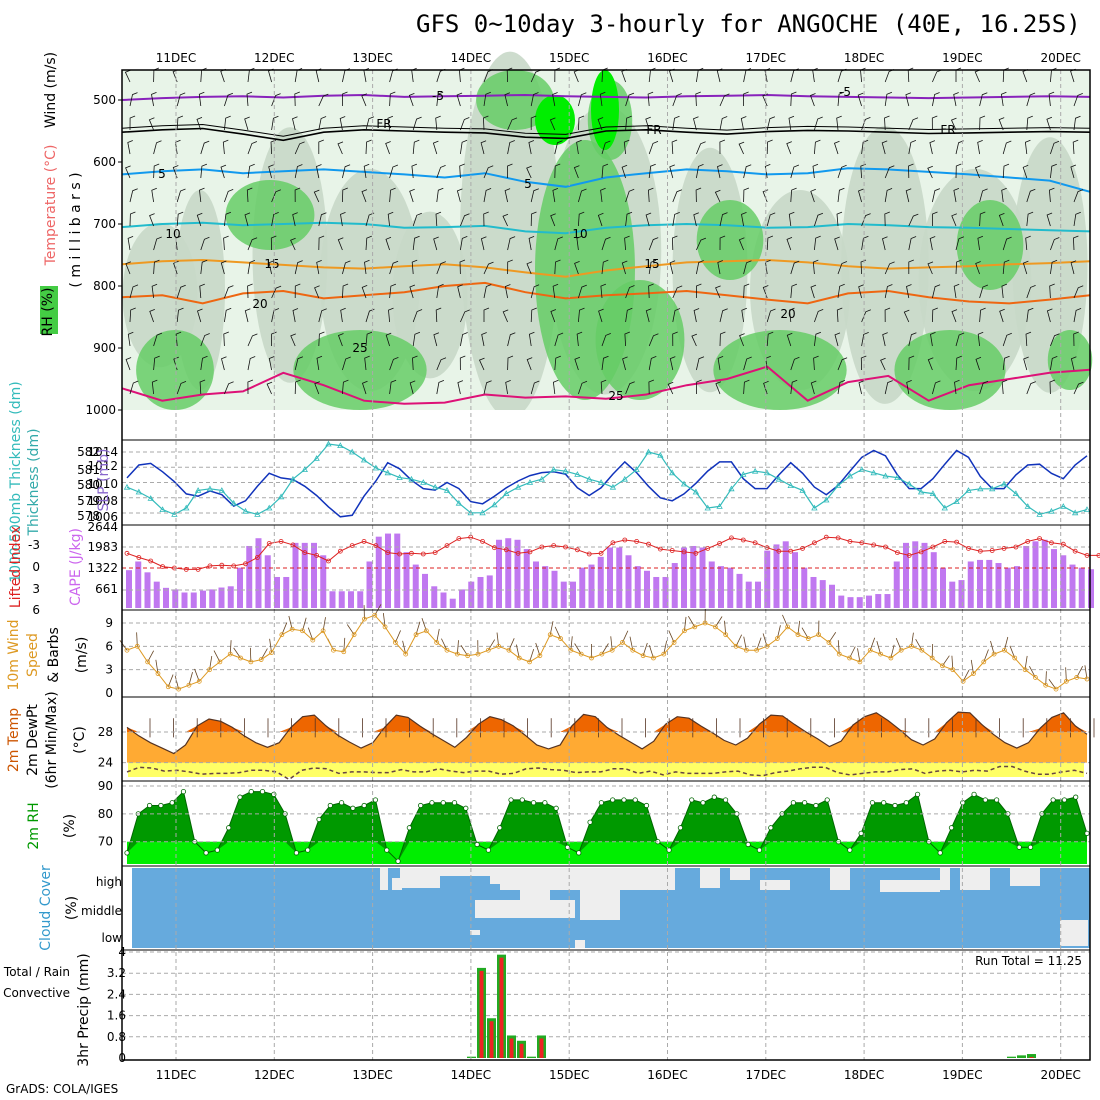 The width and height of the screenshot is (1100, 1100). I want to click on ylabel-rh2m: 2m RH, so click(34, 825).